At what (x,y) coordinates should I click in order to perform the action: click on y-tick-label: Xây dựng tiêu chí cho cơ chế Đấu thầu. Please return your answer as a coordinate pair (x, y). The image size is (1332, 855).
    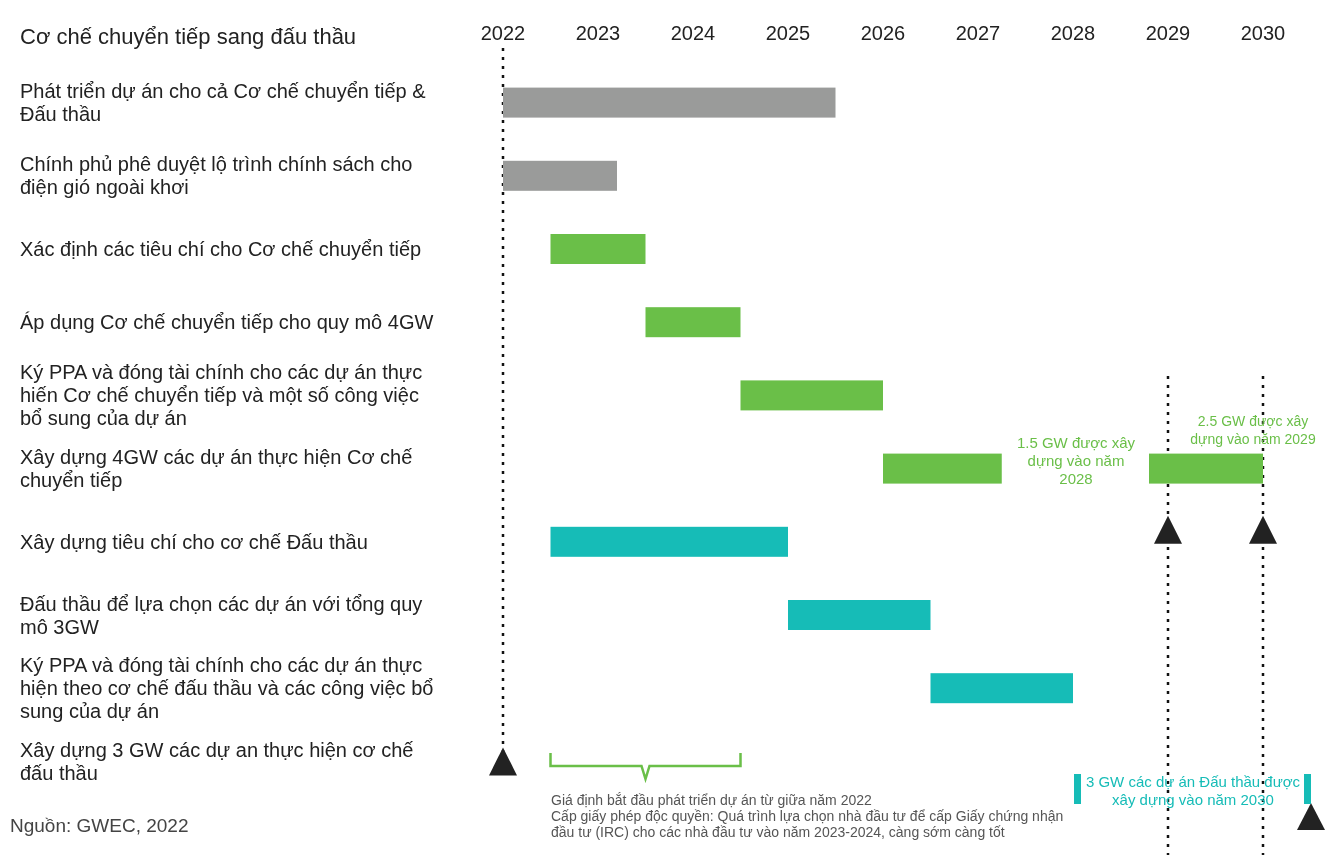
    Looking at the image, I should click on (194, 541).